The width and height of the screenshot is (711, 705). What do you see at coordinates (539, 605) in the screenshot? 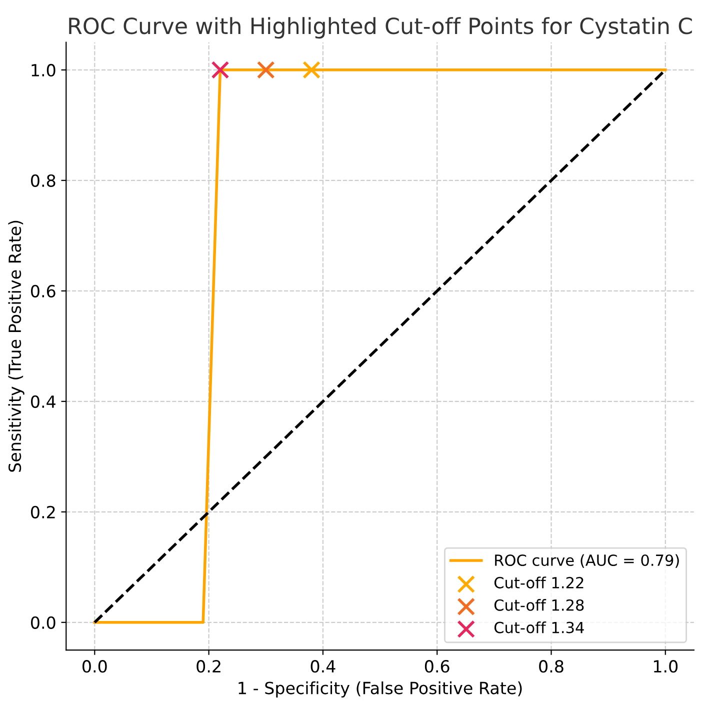
I see `legend-label: Cut-off 1.28` at bounding box center [539, 605].